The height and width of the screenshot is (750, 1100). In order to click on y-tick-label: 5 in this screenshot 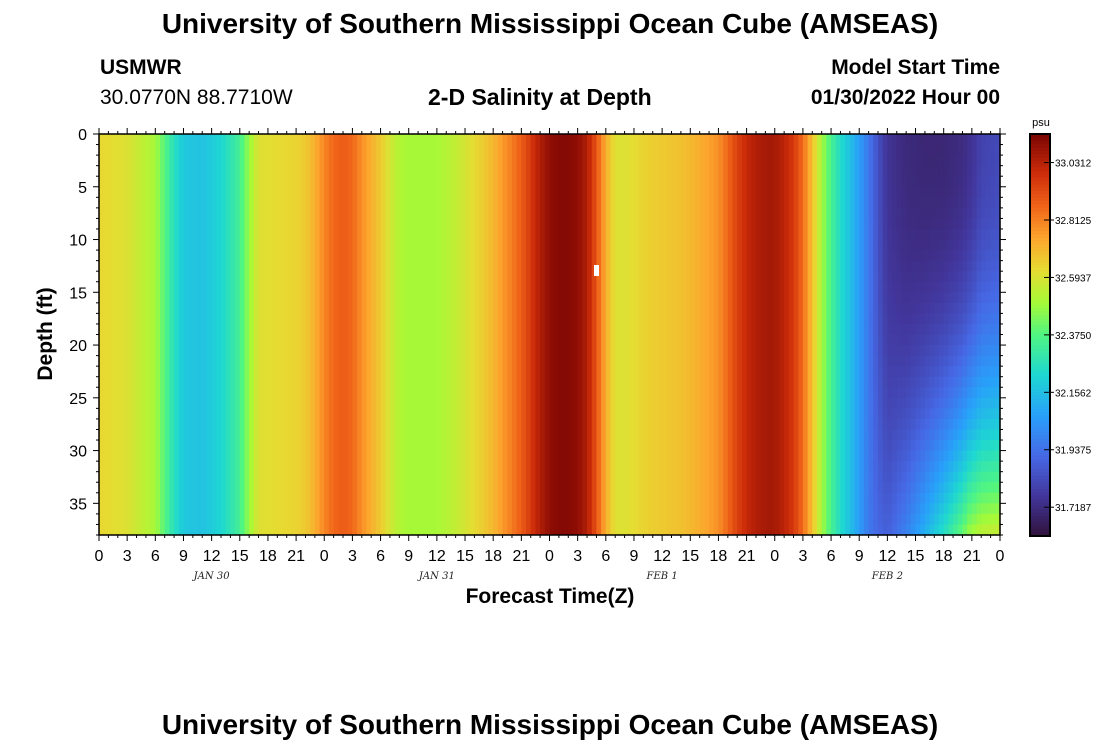, I will do `click(82, 188)`.